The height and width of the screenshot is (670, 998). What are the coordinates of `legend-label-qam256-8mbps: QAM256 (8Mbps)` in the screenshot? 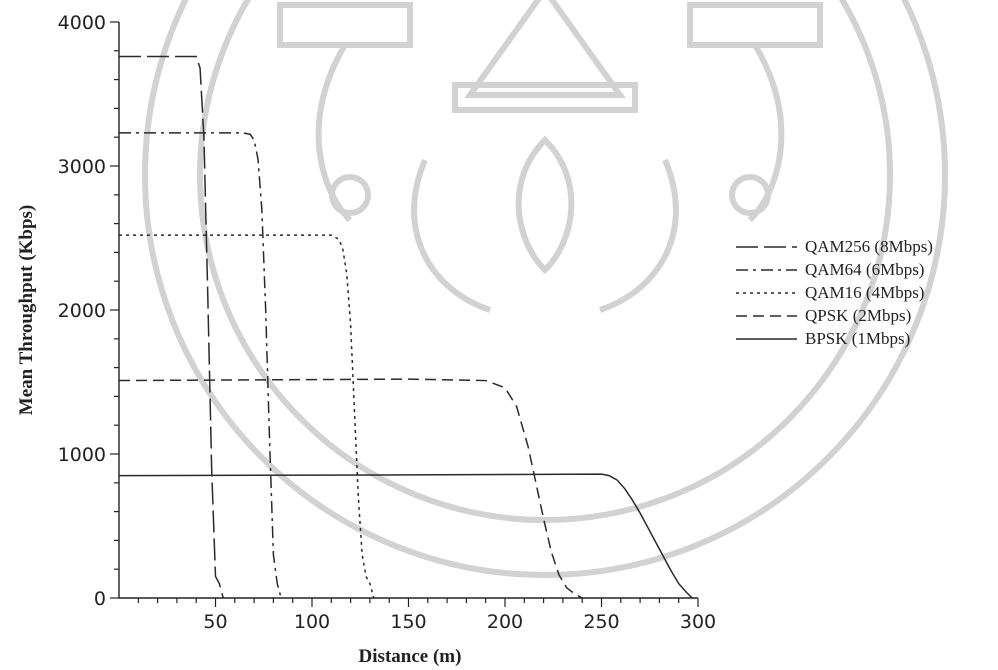 It's located at (869, 246).